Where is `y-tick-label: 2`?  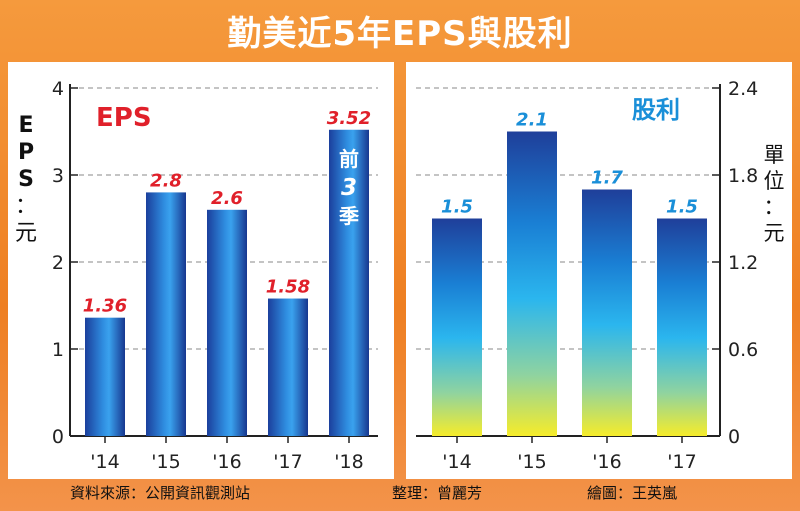
y-tick-label: 2 is located at coordinates (58, 263).